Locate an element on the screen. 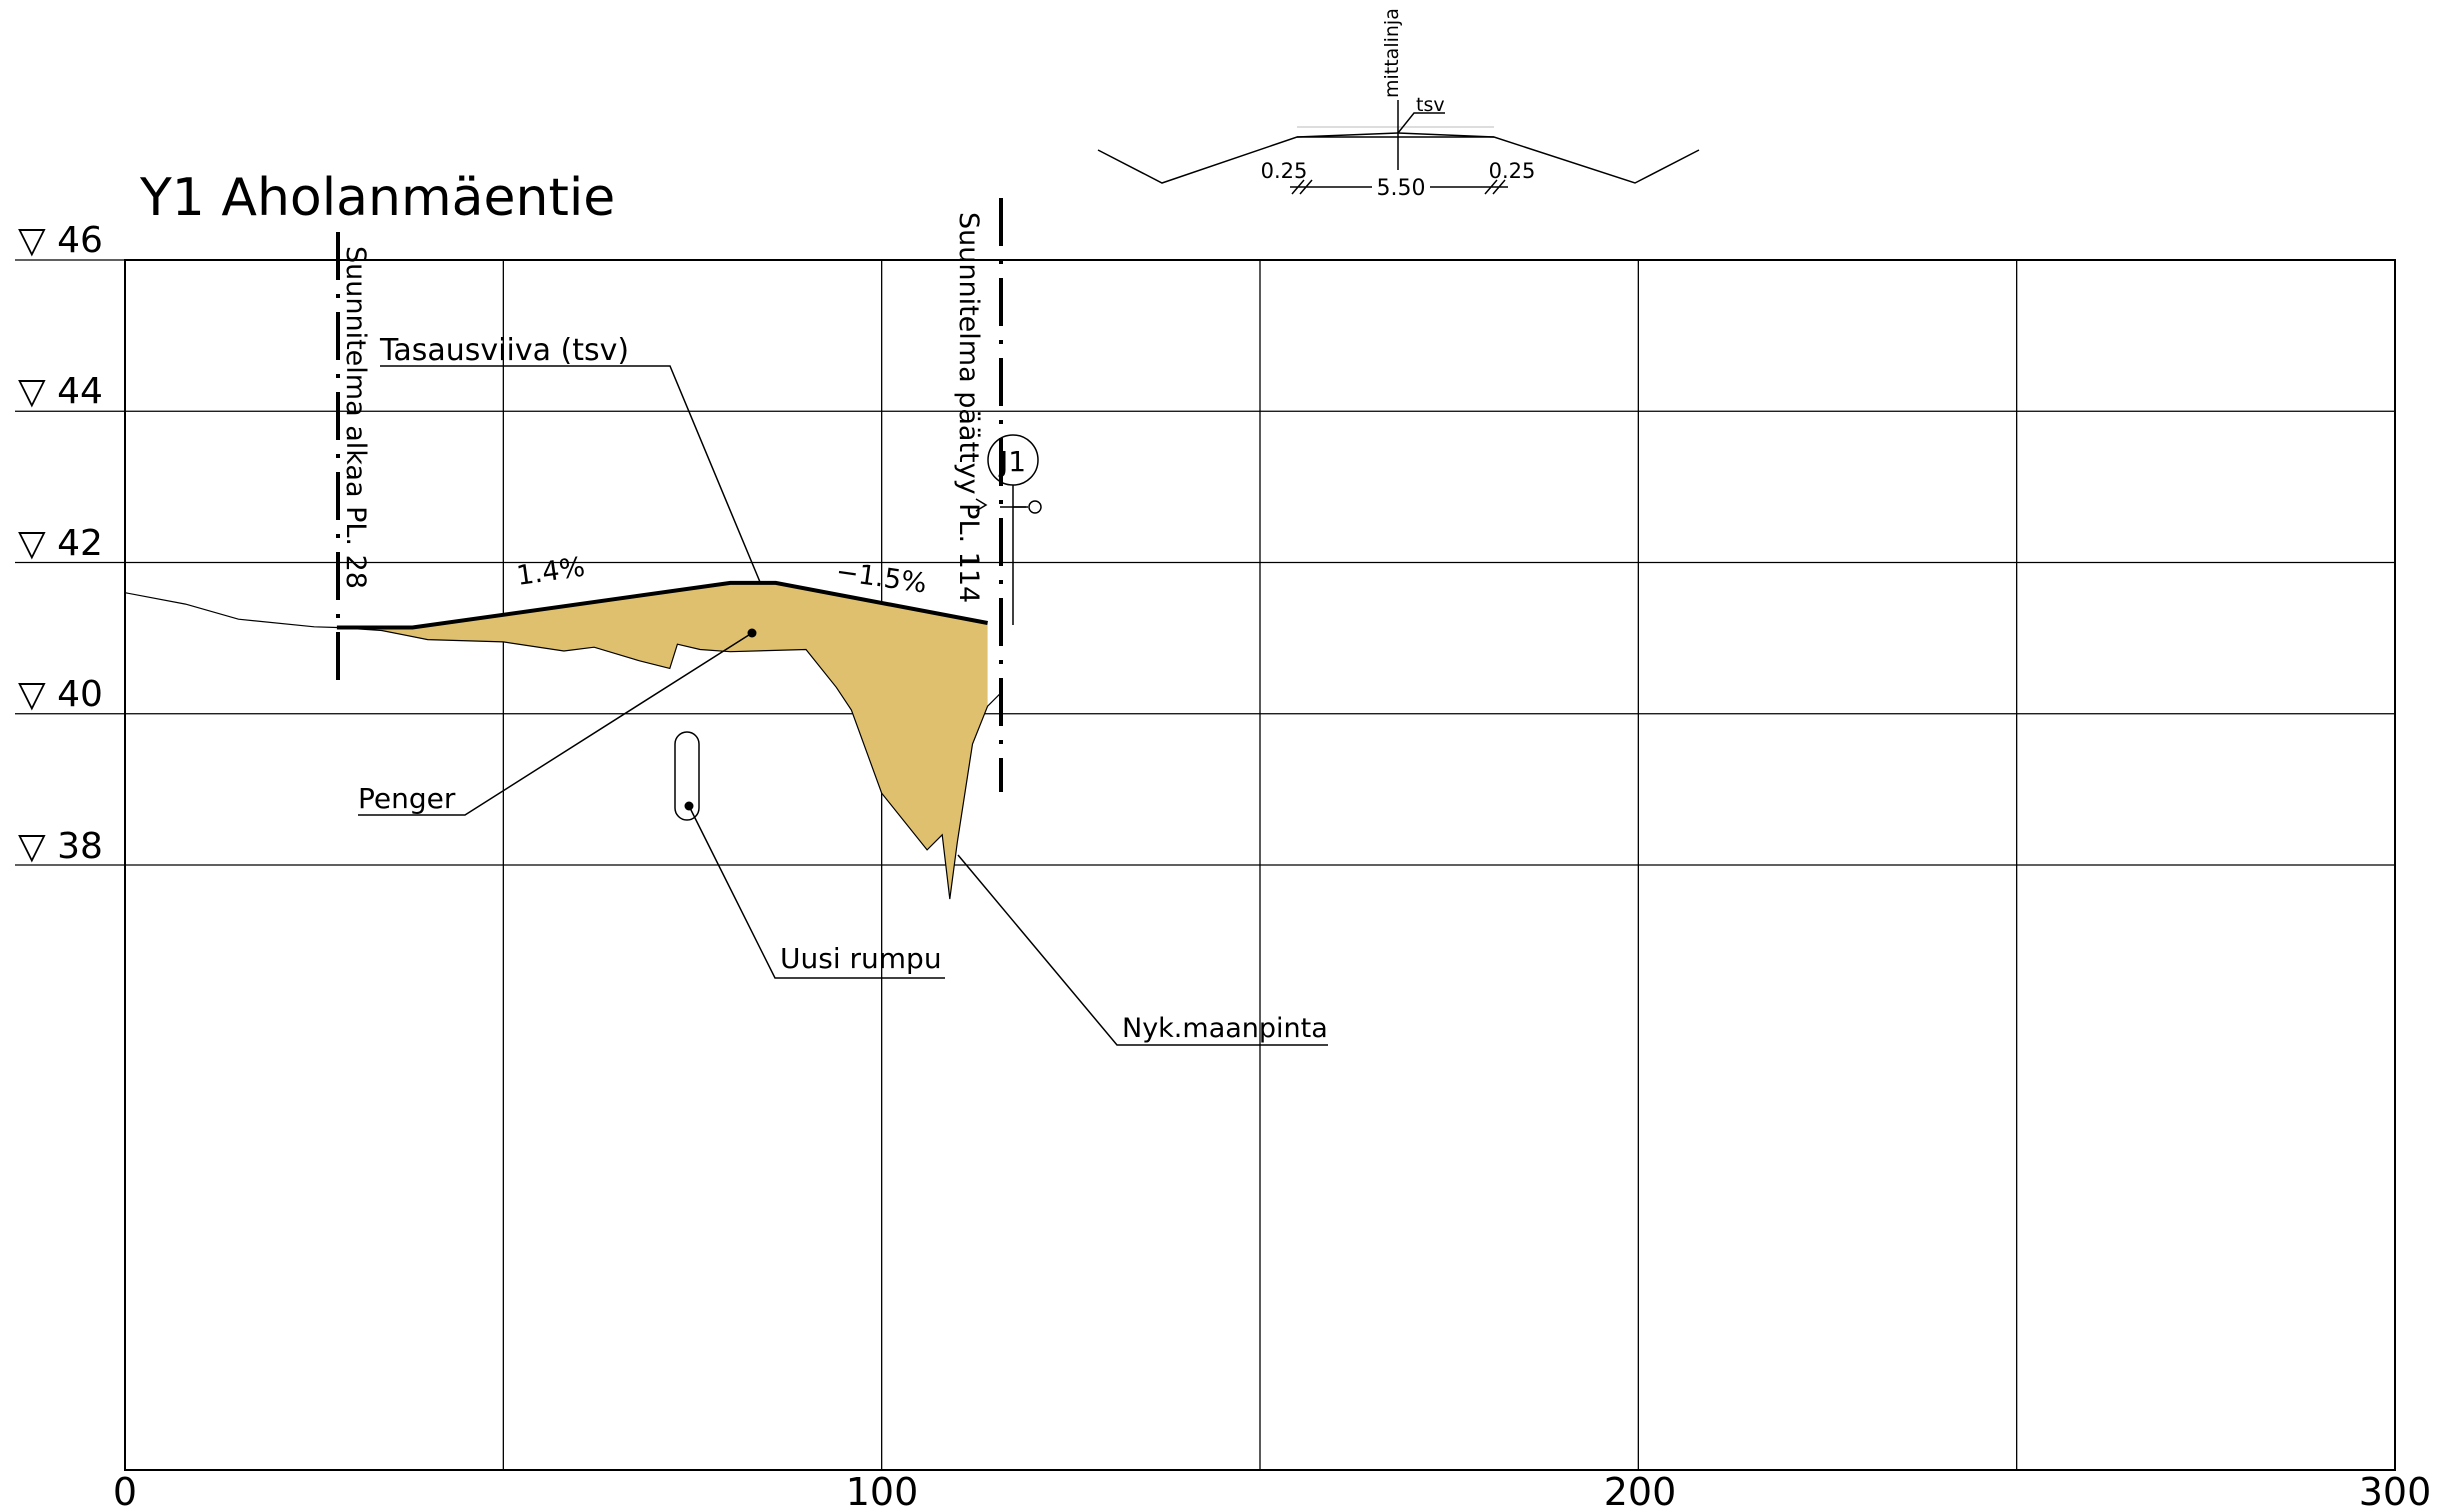  station-label: 0 is located at coordinates (125, 1490).